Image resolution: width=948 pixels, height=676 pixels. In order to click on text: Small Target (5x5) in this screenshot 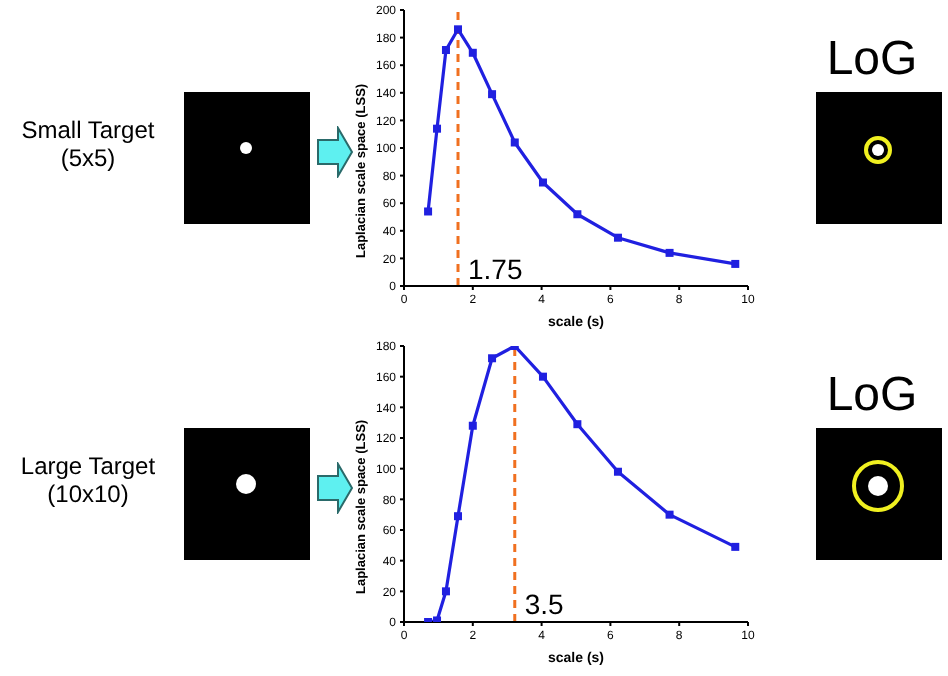, I will do `click(88, 144)`.